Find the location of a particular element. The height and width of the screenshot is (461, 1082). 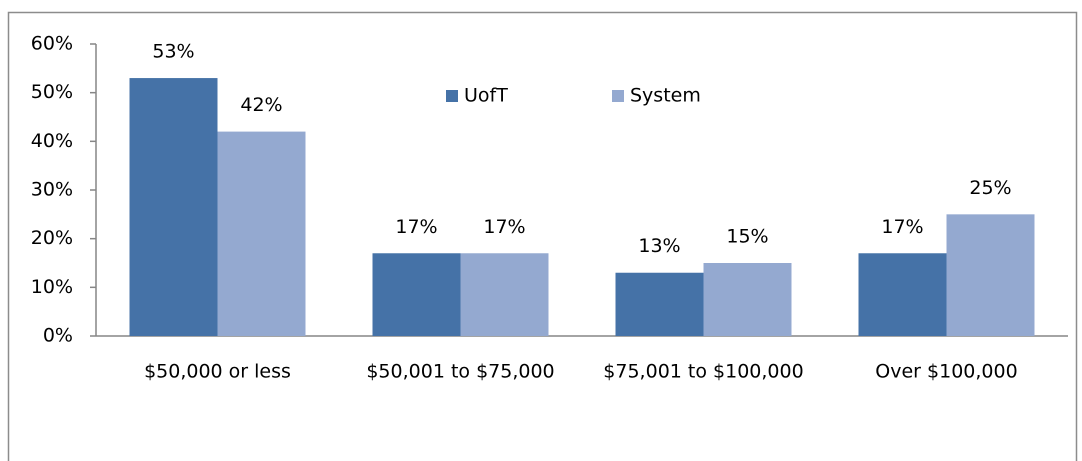

y-tick-label: 40% is located at coordinates (52, 141).